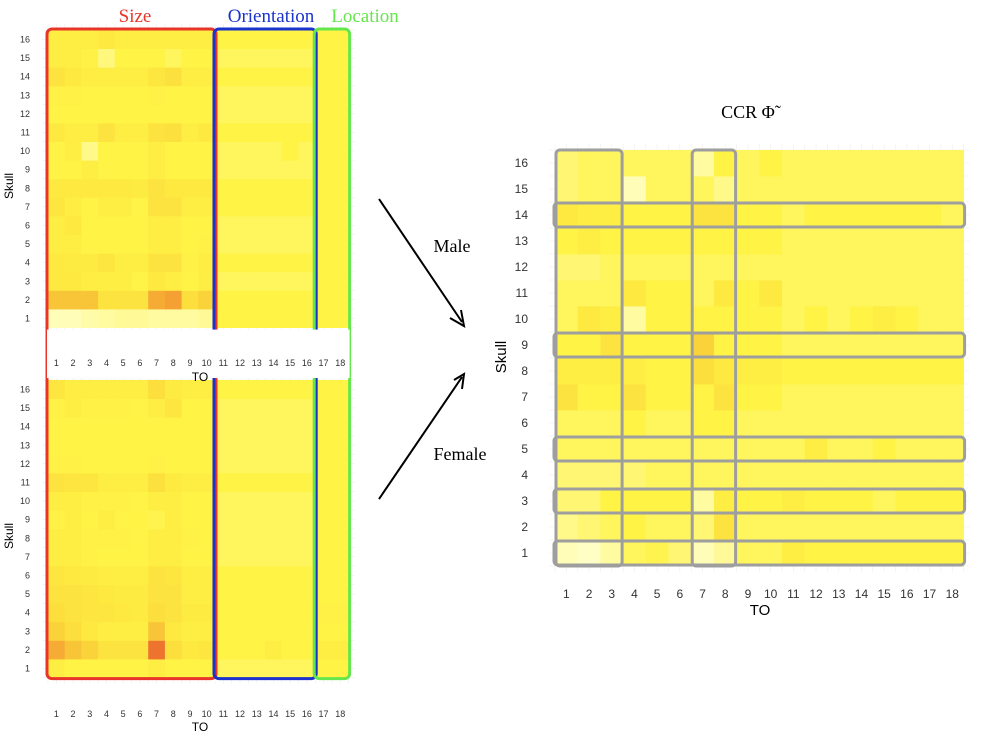  What do you see at coordinates (223, 714) in the screenshot?
I see `x-tick-label: 11` at bounding box center [223, 714].